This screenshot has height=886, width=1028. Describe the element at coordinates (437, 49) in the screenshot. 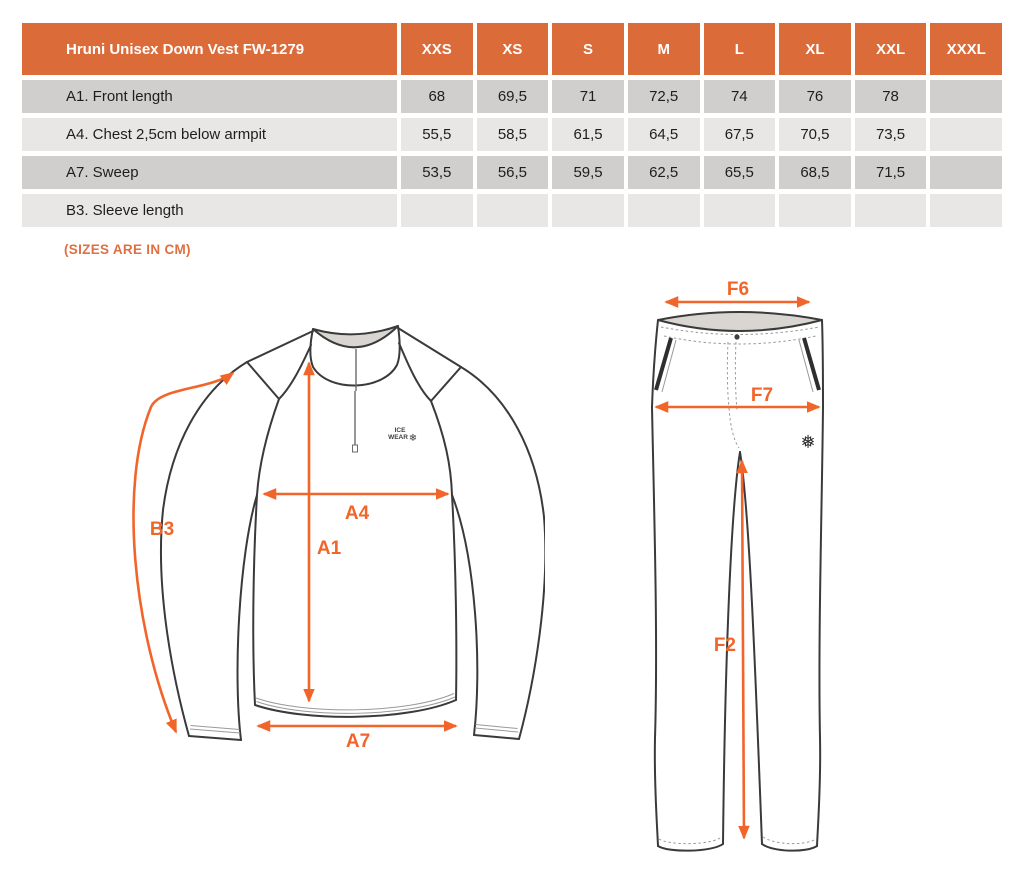

I see `size-header-xxs: XXS` at that location.